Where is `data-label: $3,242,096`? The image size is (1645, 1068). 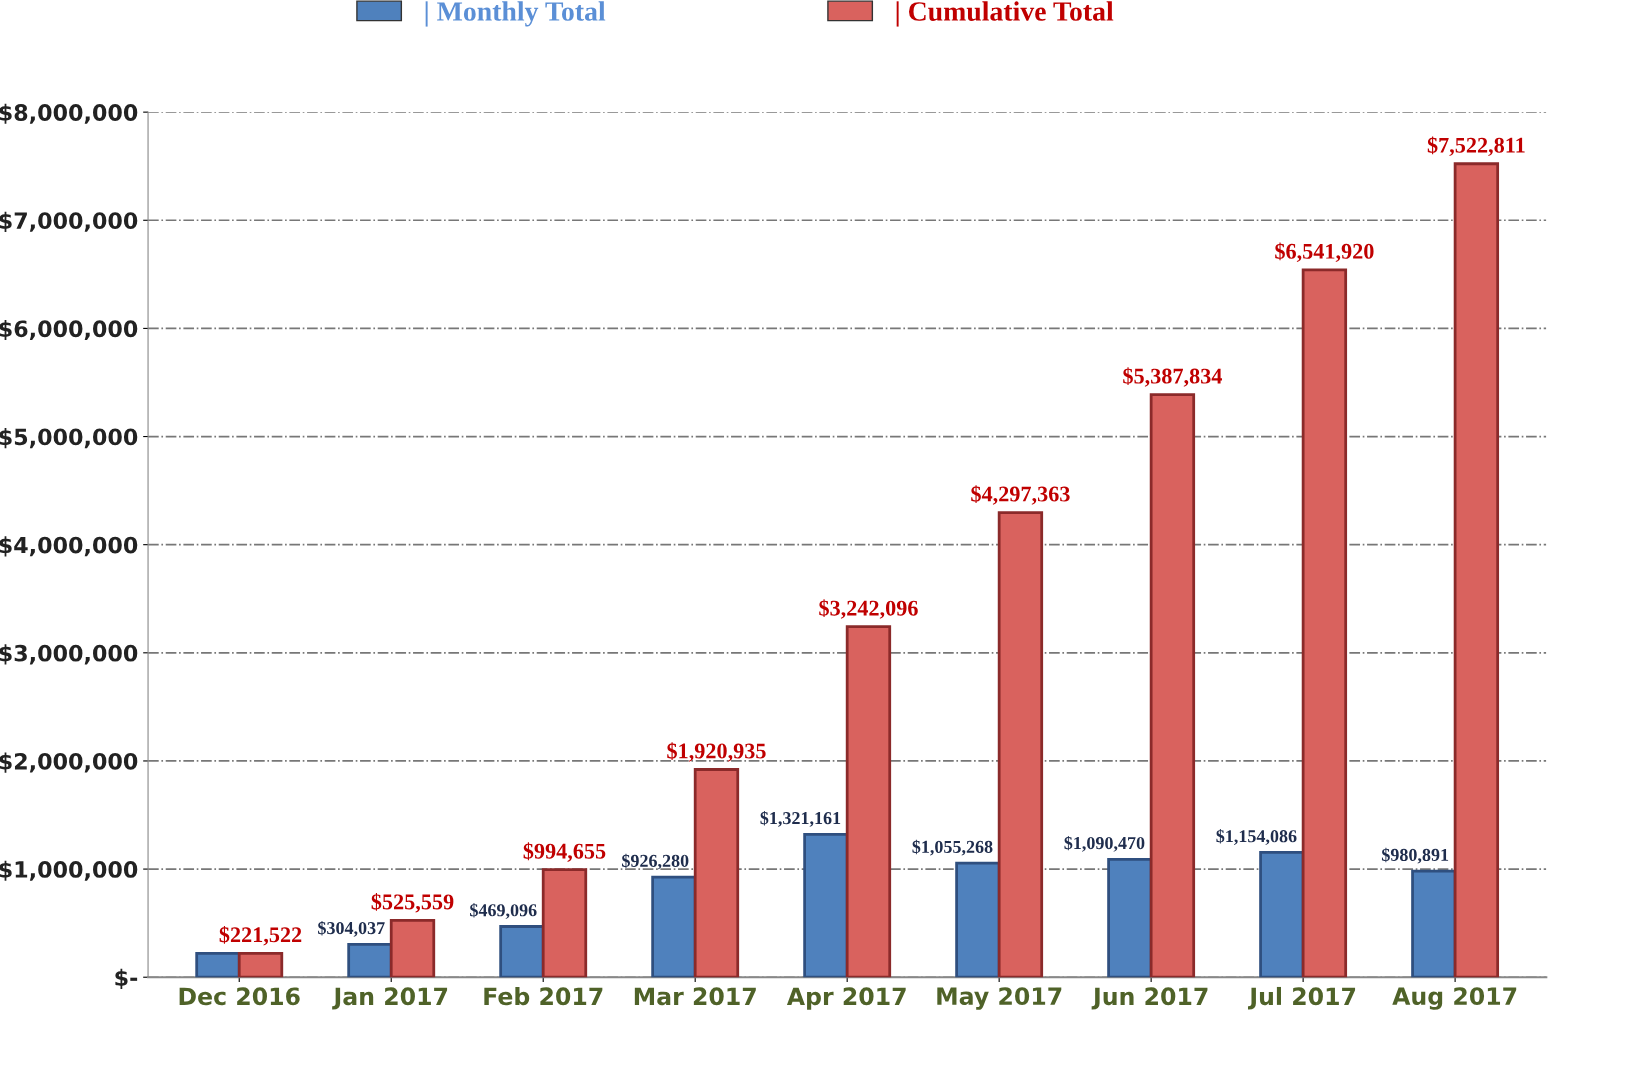 data-label: $3,242,096 is located at coordinates (868, 609).